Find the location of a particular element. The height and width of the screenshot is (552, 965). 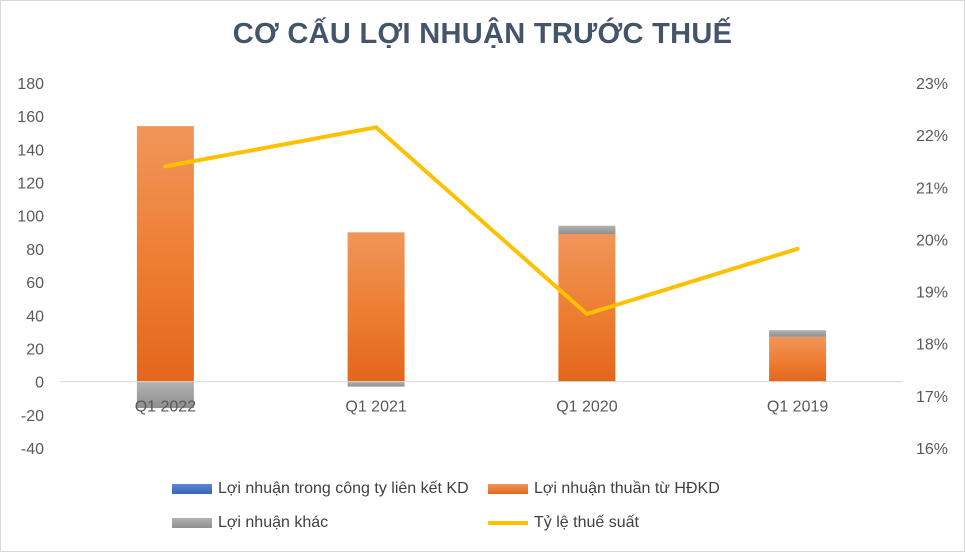

y-right-tick-label: 21% is located at coordinates (932, 188).